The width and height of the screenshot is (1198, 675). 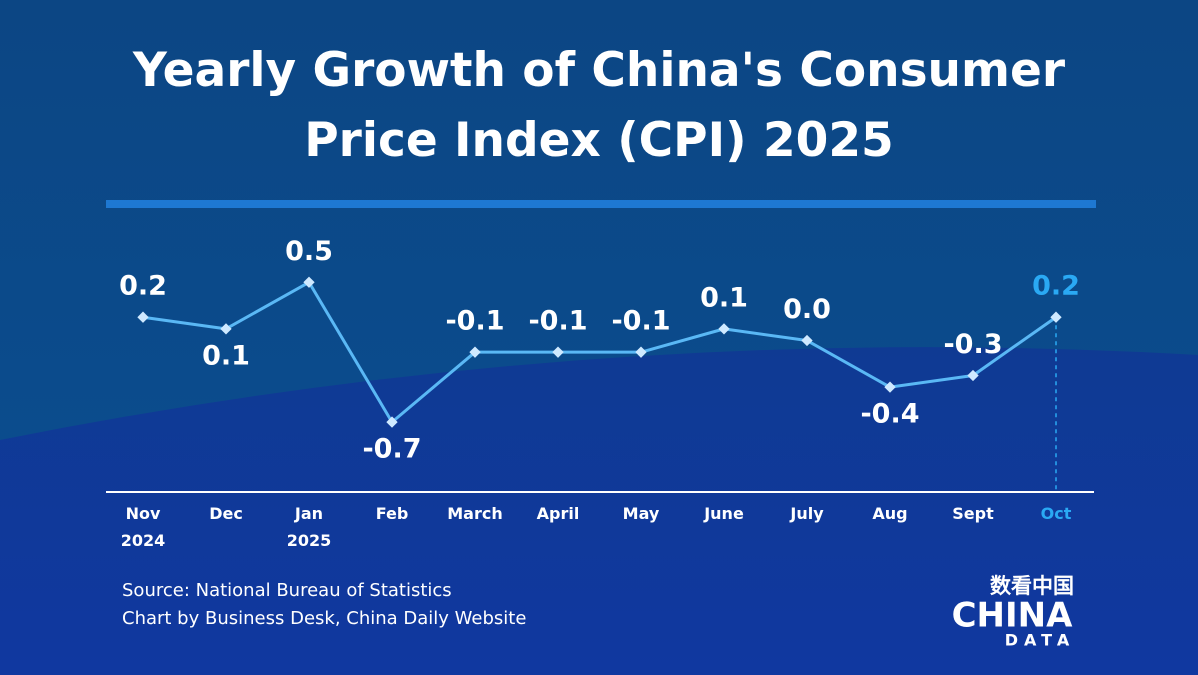 I want to click on x-tick-label: Oct, so click(x=1056, y=513).